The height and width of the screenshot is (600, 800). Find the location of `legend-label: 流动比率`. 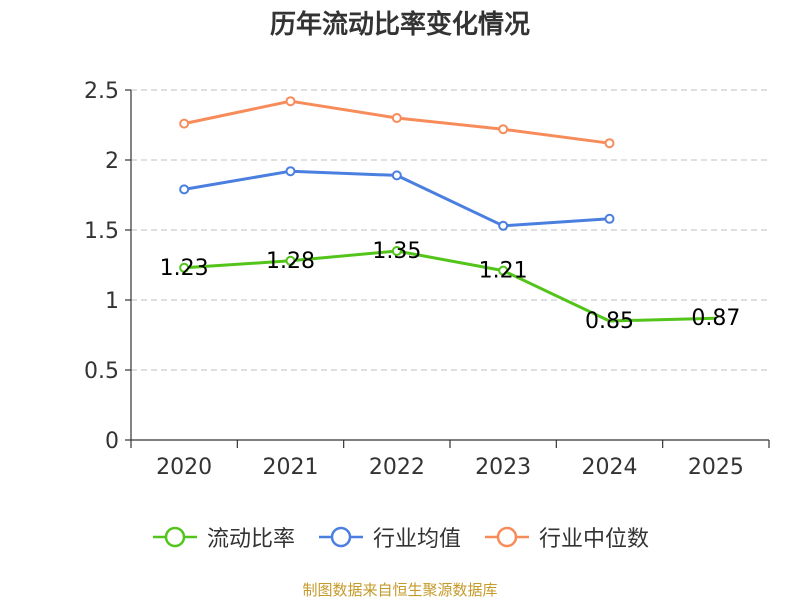

legend-label: 流动比率 is located at coordinates (250, 539).